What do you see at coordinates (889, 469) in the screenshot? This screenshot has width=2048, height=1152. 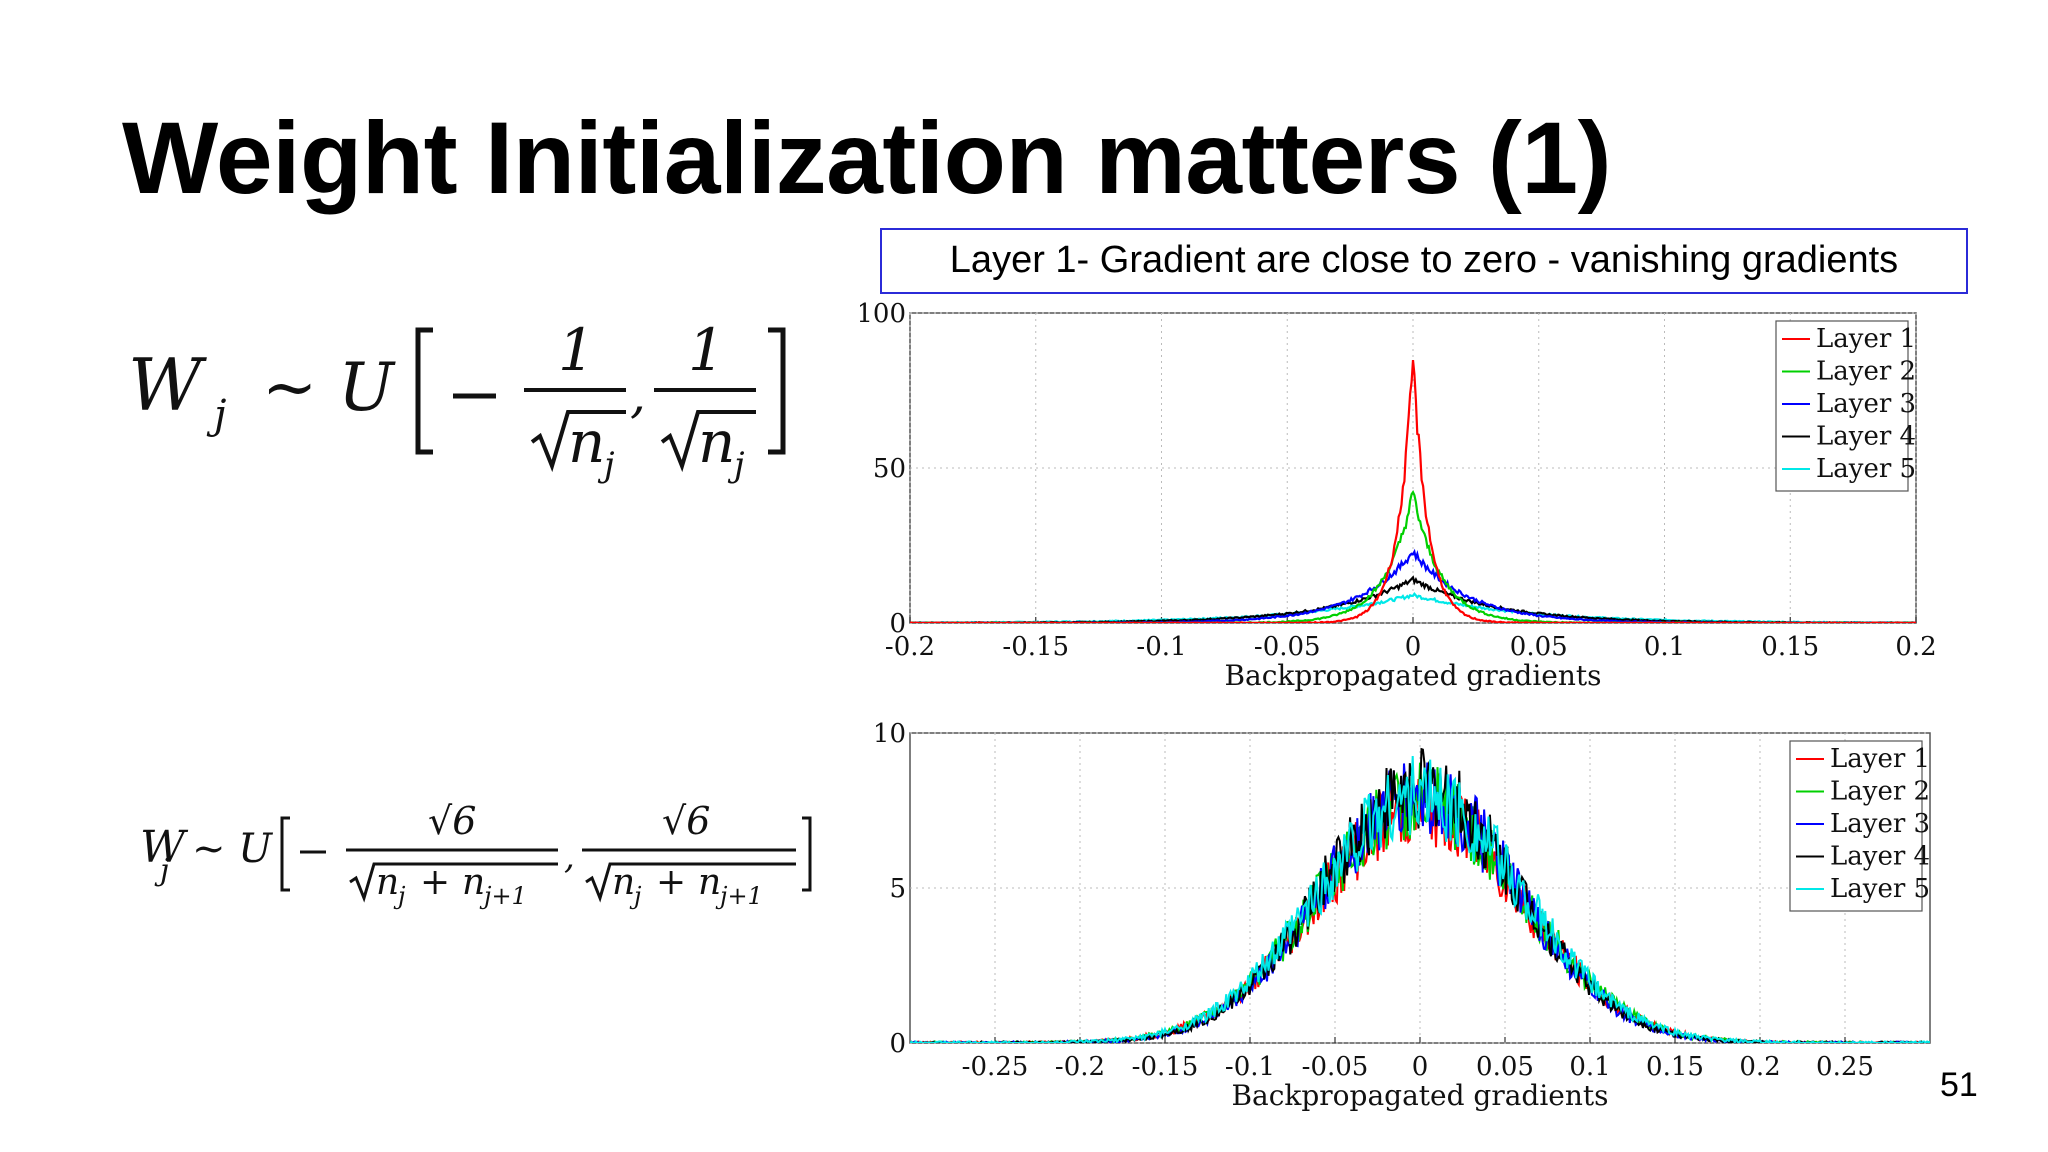 I see `y-tick-label: 50` at bounding box center [889, 469].